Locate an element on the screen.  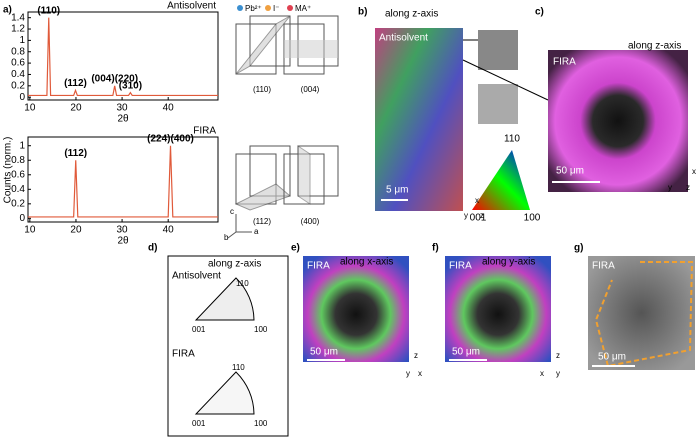
chart-title: FIRA is located at coordinates (204, 131).